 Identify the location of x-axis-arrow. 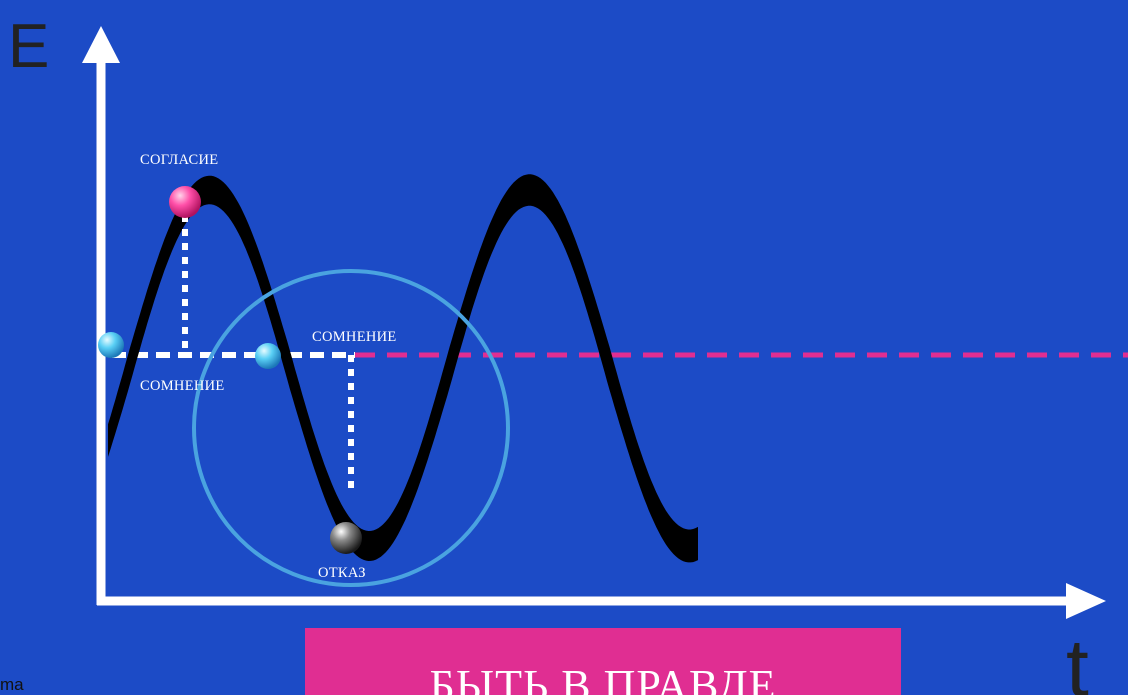
(1086, 601).